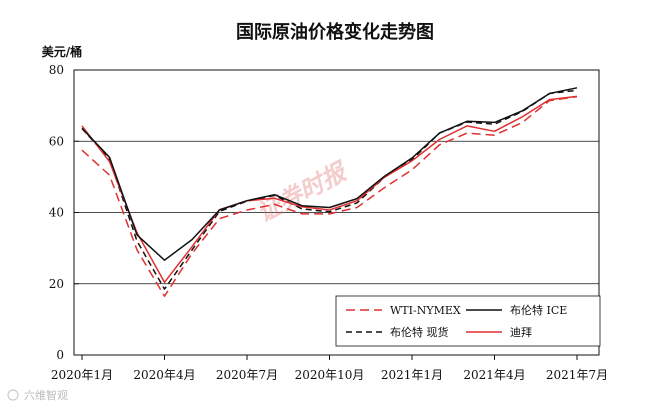  I want to click on x-tick-label-2021-01: 2021年1月, so click(412, 375).